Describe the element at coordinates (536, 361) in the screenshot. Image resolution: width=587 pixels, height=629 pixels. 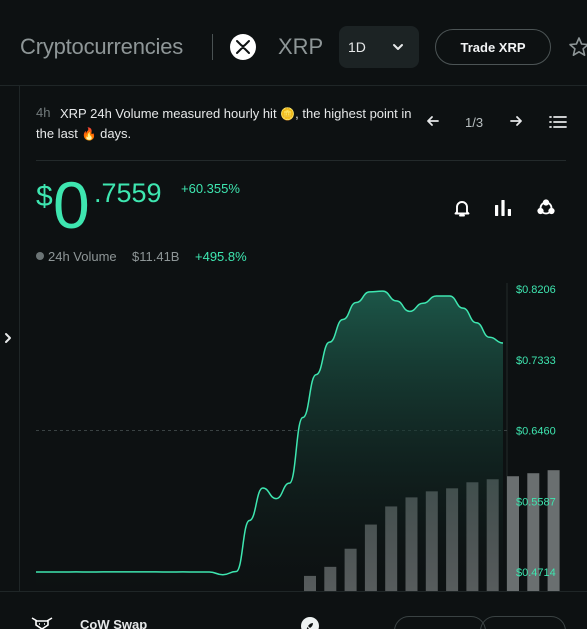
I see `y-tick-label: $0.7333` at that location.